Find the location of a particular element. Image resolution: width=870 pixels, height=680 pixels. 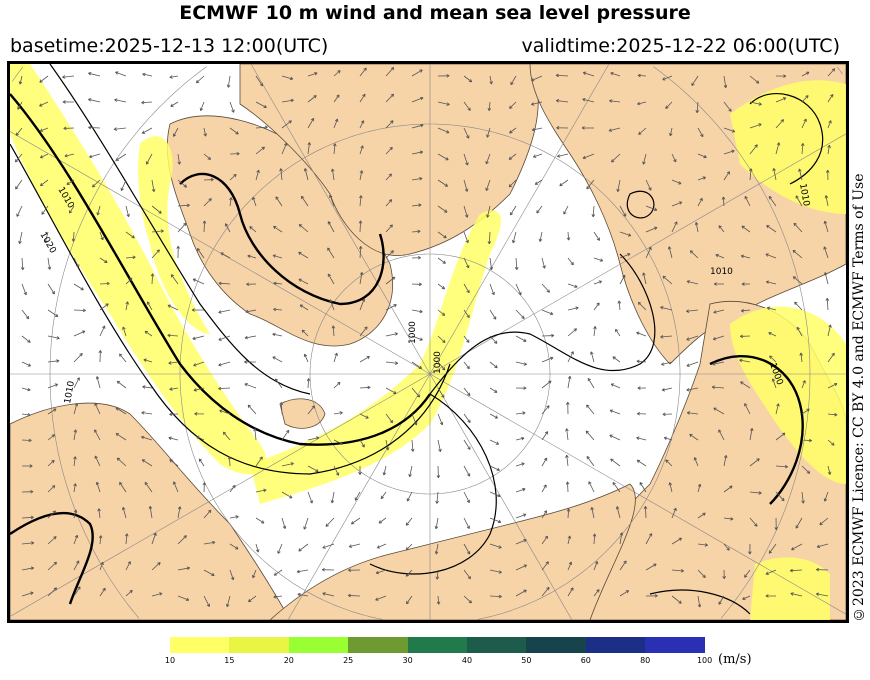

isobar-label: 1020 is located at coordinates (47, 243).